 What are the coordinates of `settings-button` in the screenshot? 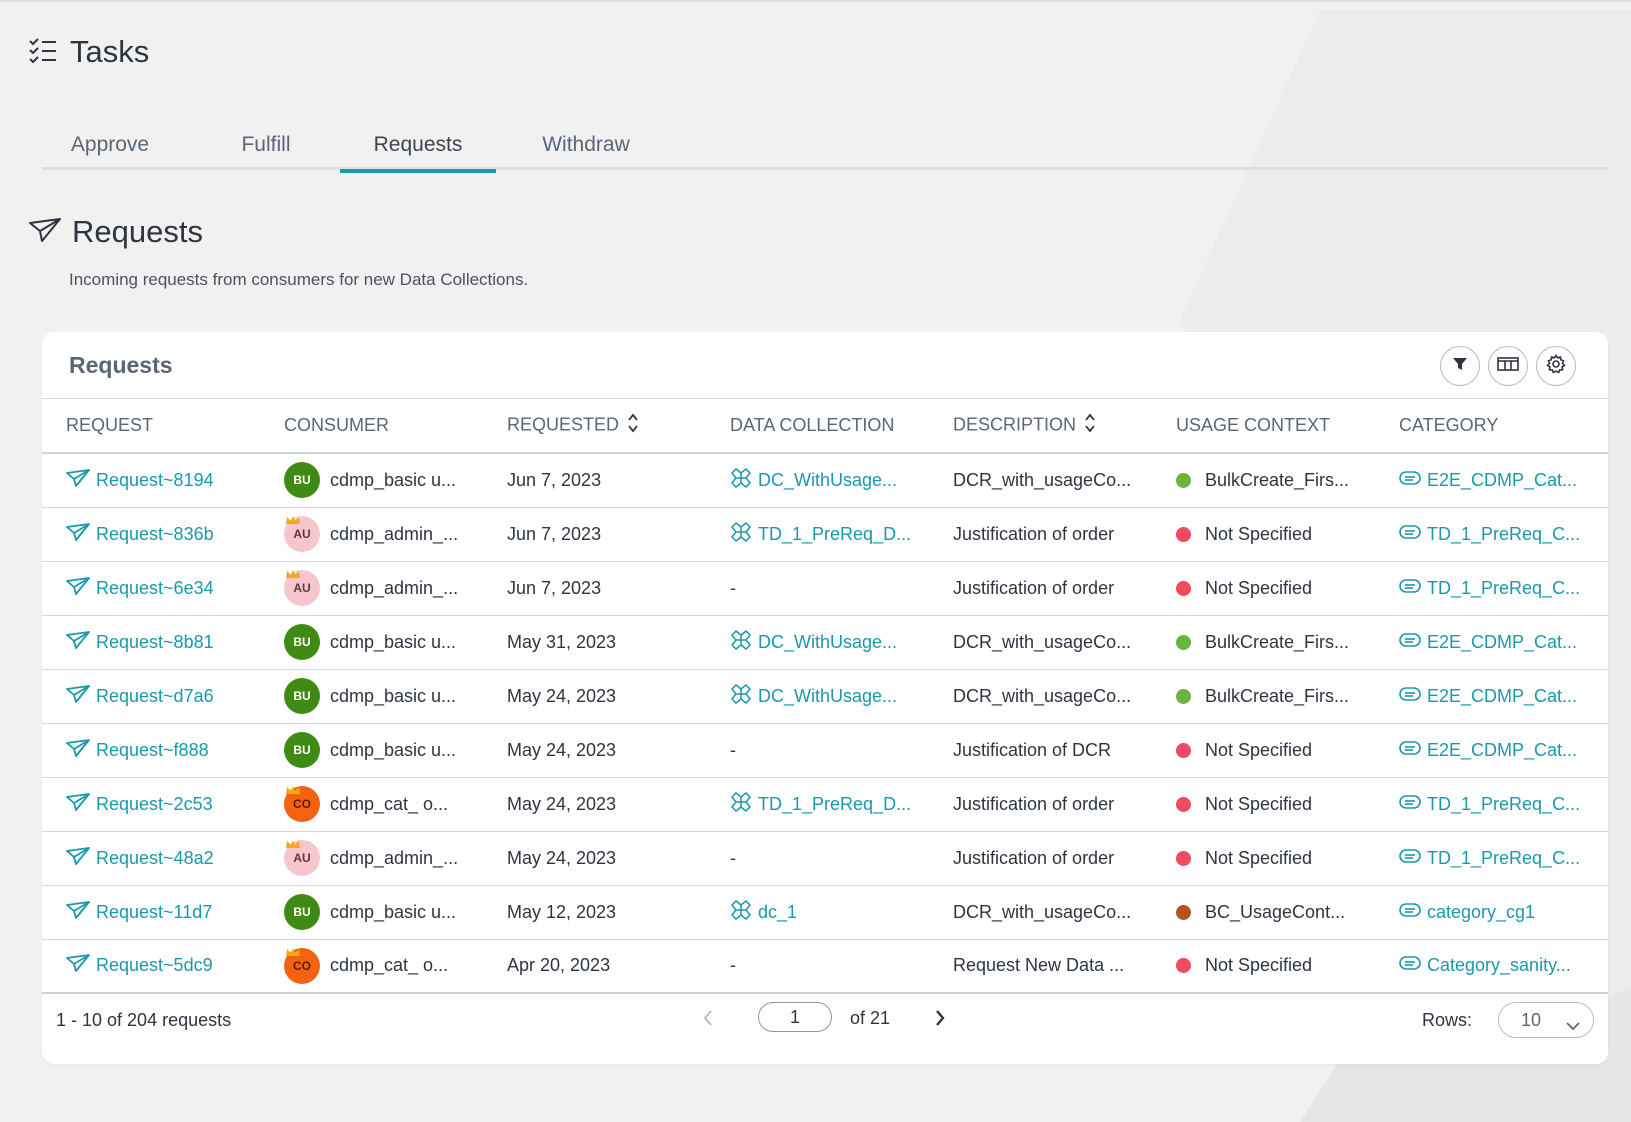 It's located at (1556, 366).